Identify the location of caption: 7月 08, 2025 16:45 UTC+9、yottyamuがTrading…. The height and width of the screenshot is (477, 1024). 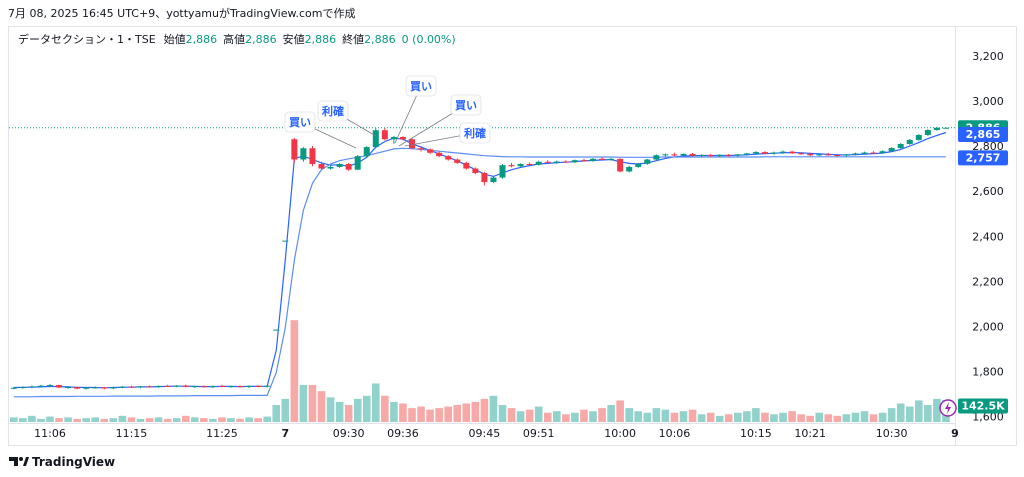
(182, 13).